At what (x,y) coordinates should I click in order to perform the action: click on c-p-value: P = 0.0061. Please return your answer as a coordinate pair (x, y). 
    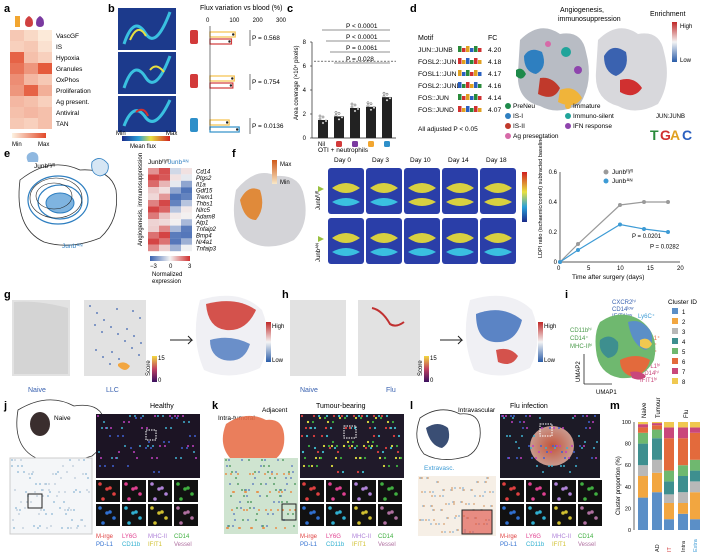
    Looking at the image, I should click on (362, 48).